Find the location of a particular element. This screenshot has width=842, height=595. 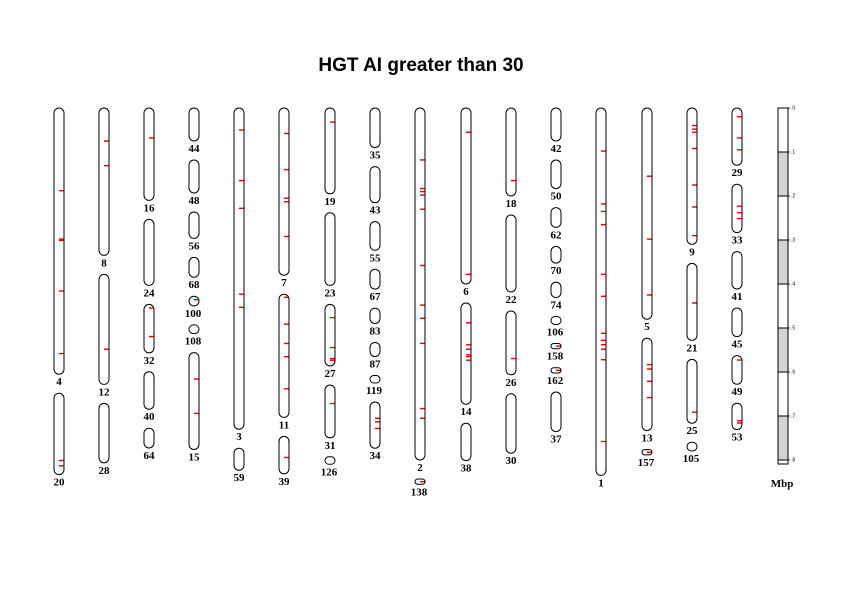

contig-label: 157 is located at coordinates (646, 463).